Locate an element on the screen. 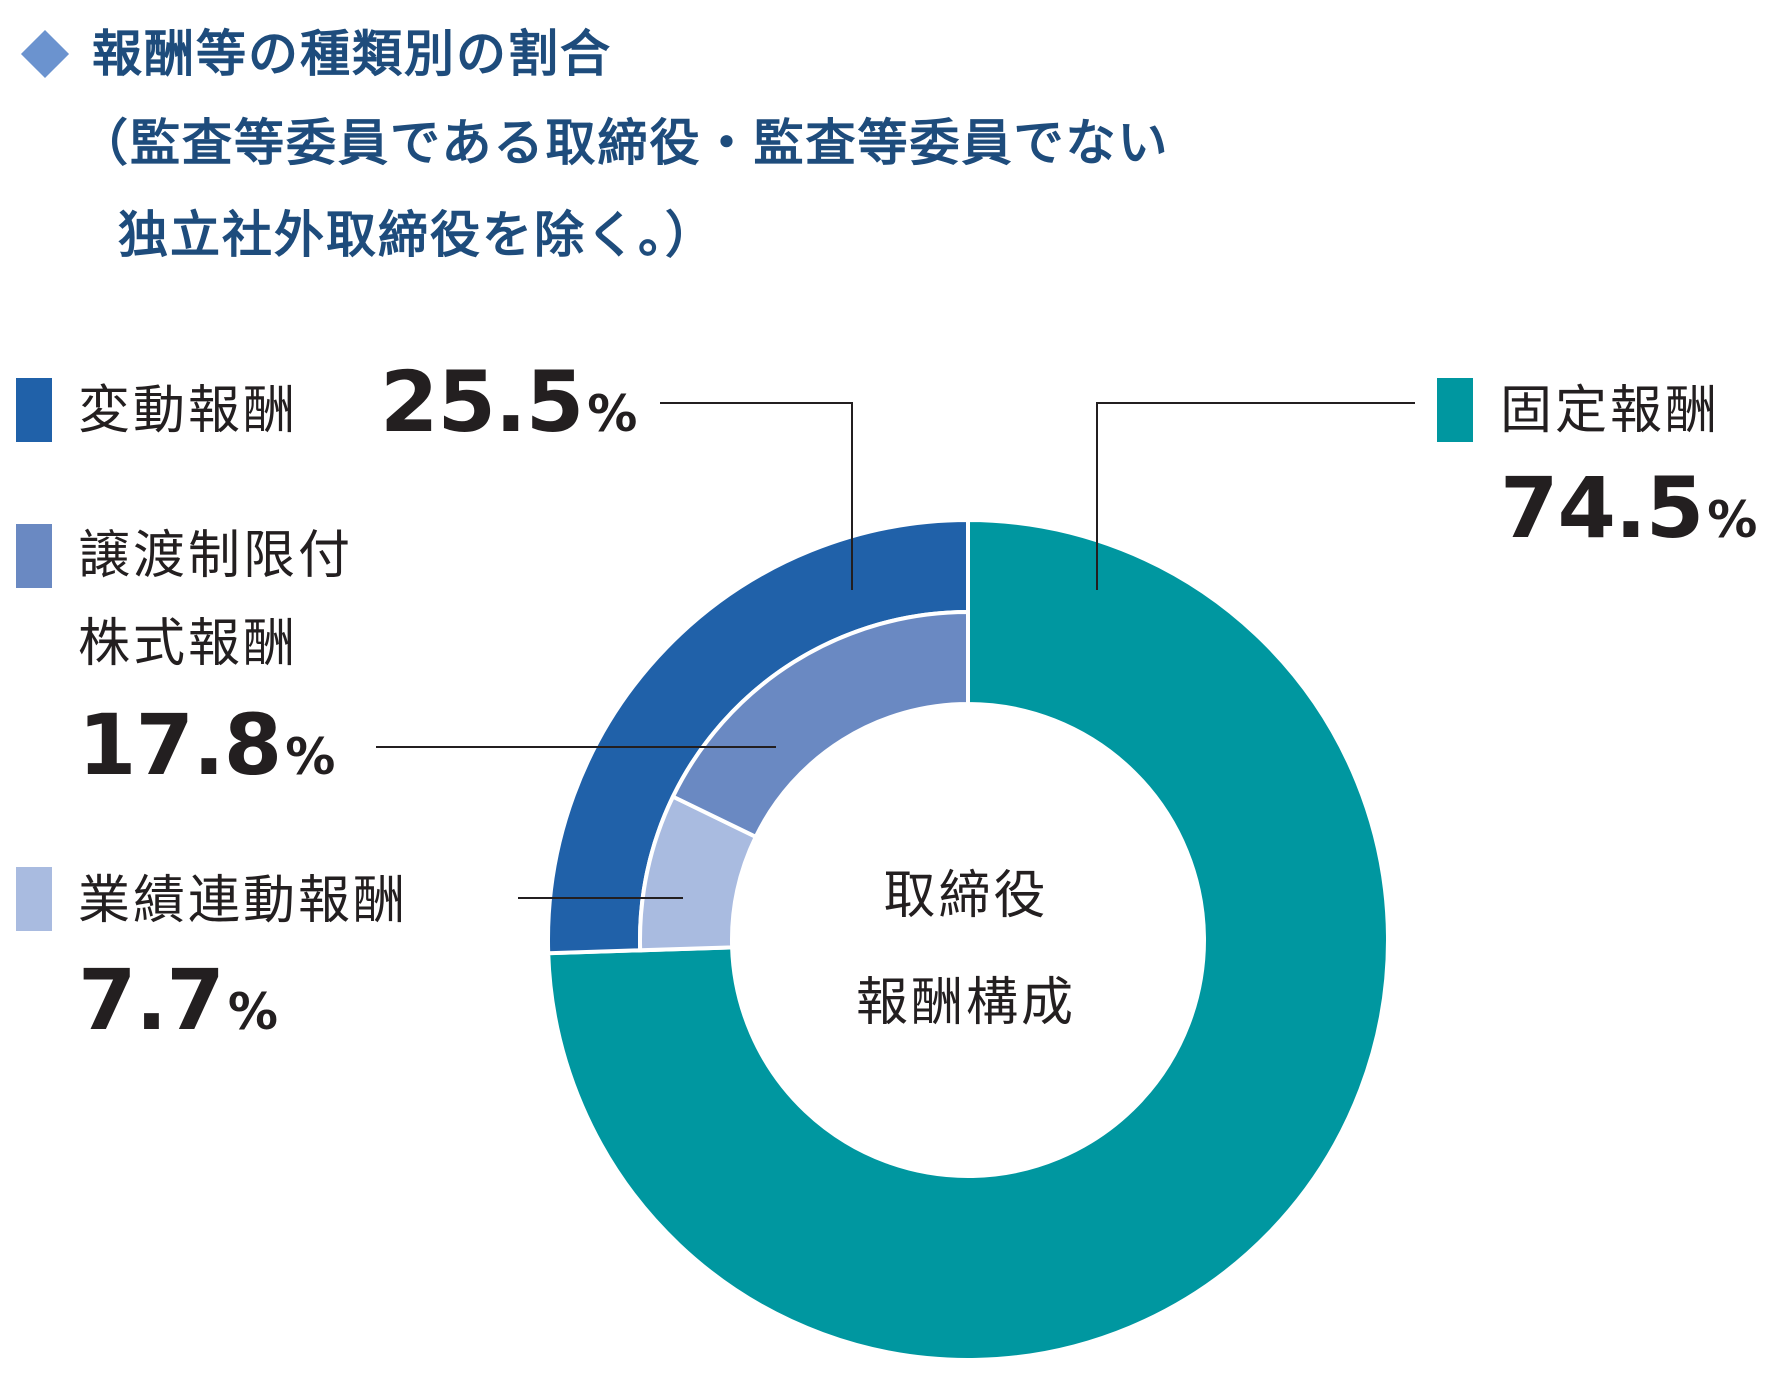 This screenshot has width=1791, height=1393. legend-label-performance: 業績連動報酬 is located at coordinates (243, 901).